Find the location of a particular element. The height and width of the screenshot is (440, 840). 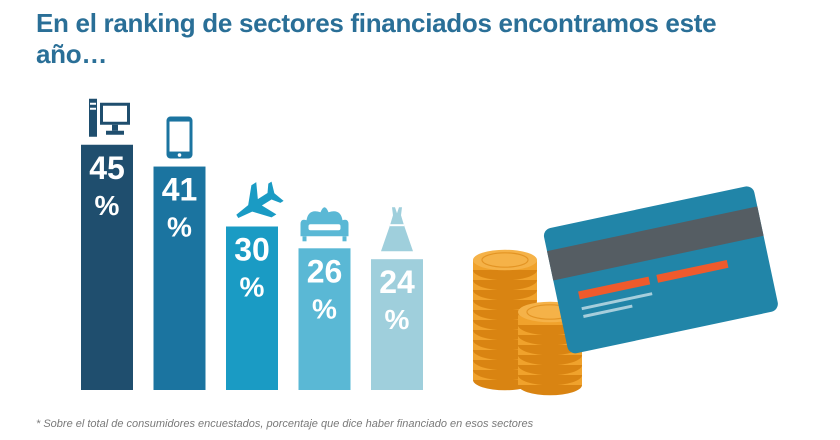

credit-card-illustration is located at coordinates (660, 270).